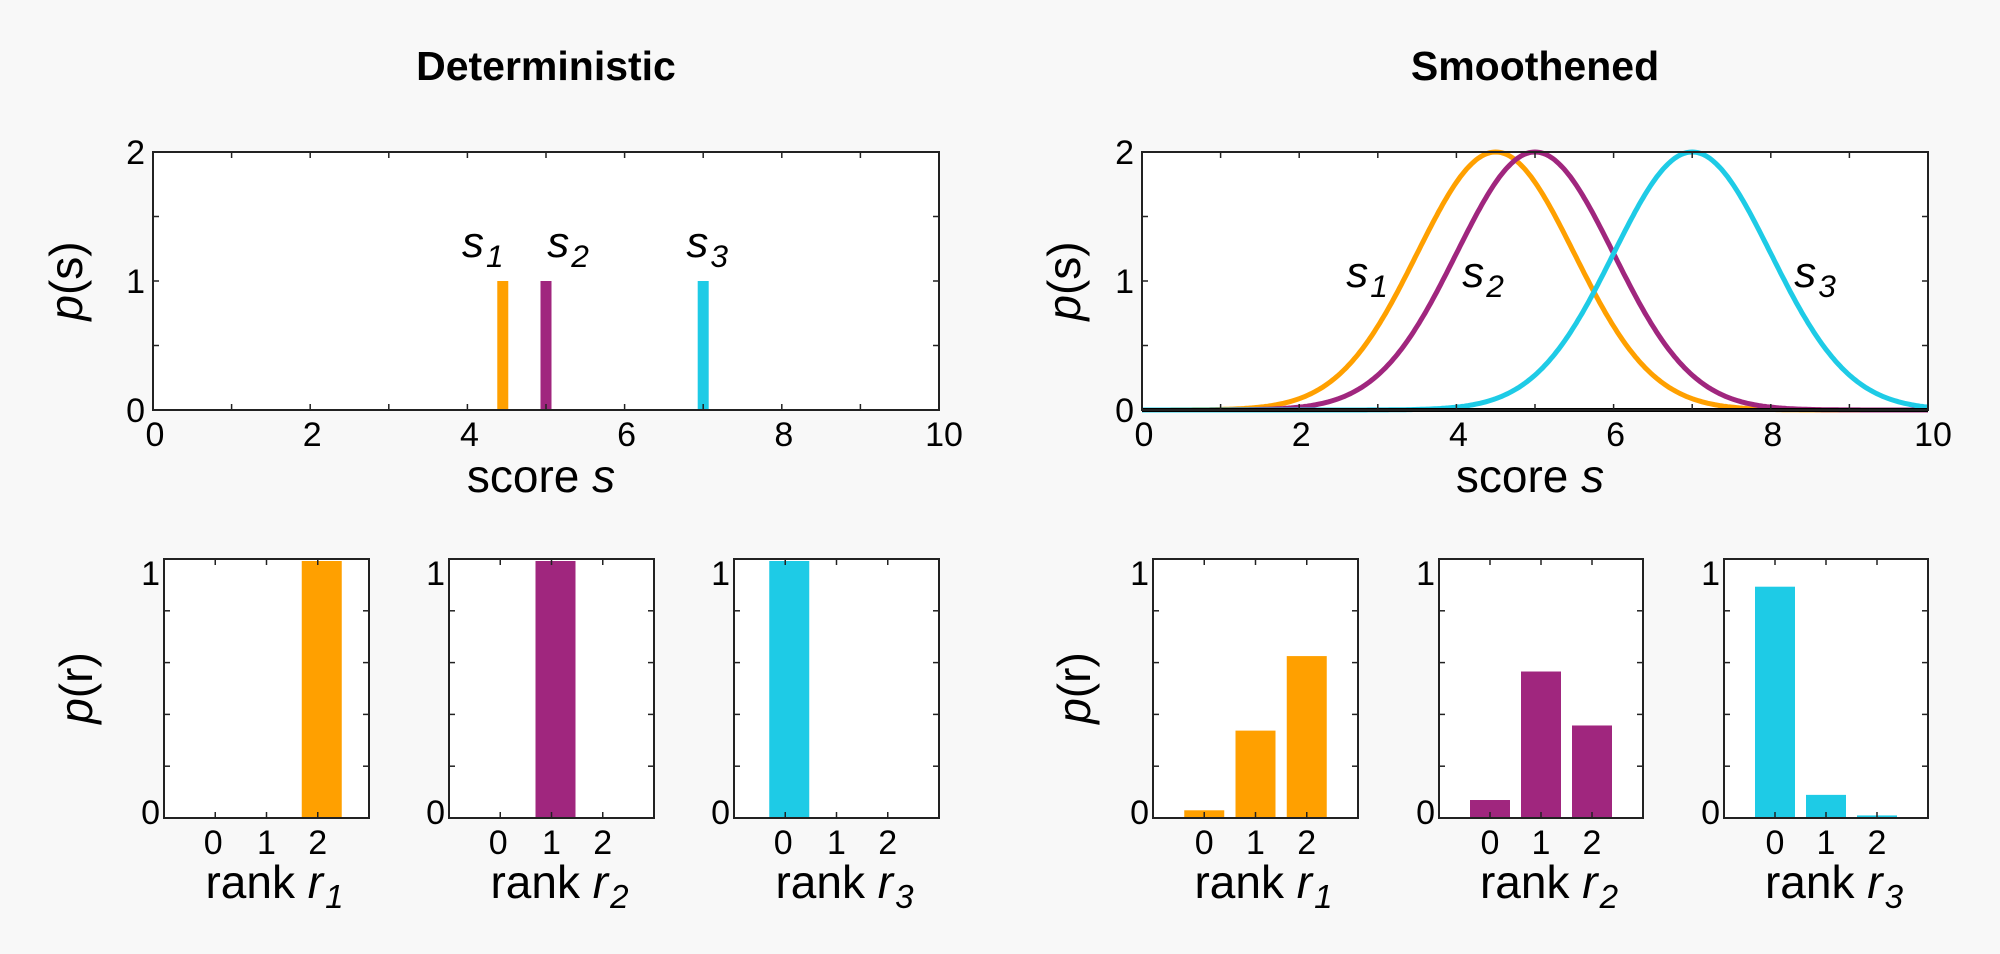 The image size is (2000, 954). What do you see at coordinates (546, 66) in the screenshot?
I see `panel-title-deterministic-score: Deterministic` at bounding box center [546, 66].